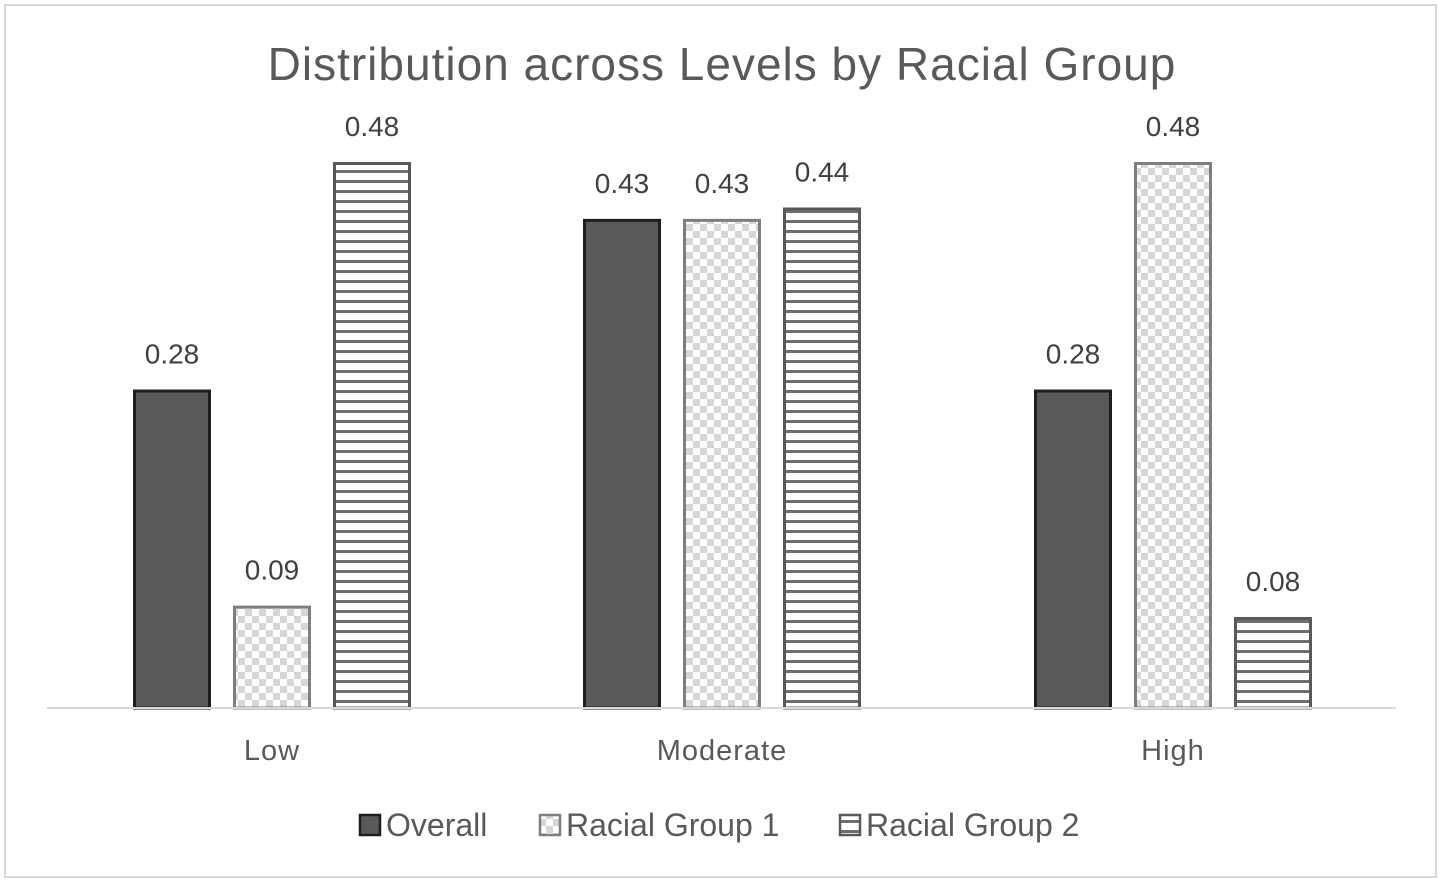  Describe the element at coordinates (272, 570) in the screenshot. I see `data-label-low-racial-group-1: 0.09` at that location.